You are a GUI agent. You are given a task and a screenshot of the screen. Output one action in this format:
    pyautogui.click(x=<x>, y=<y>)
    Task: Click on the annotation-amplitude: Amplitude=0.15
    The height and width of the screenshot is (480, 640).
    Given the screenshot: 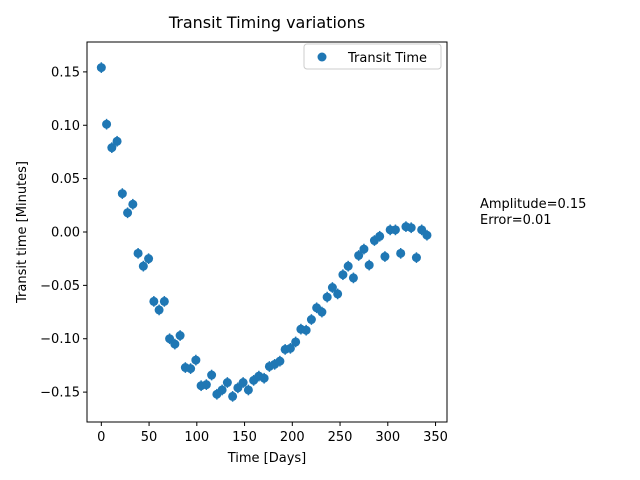 What is the action you would take?
    pyautogui.click(x=533, y=204)
    